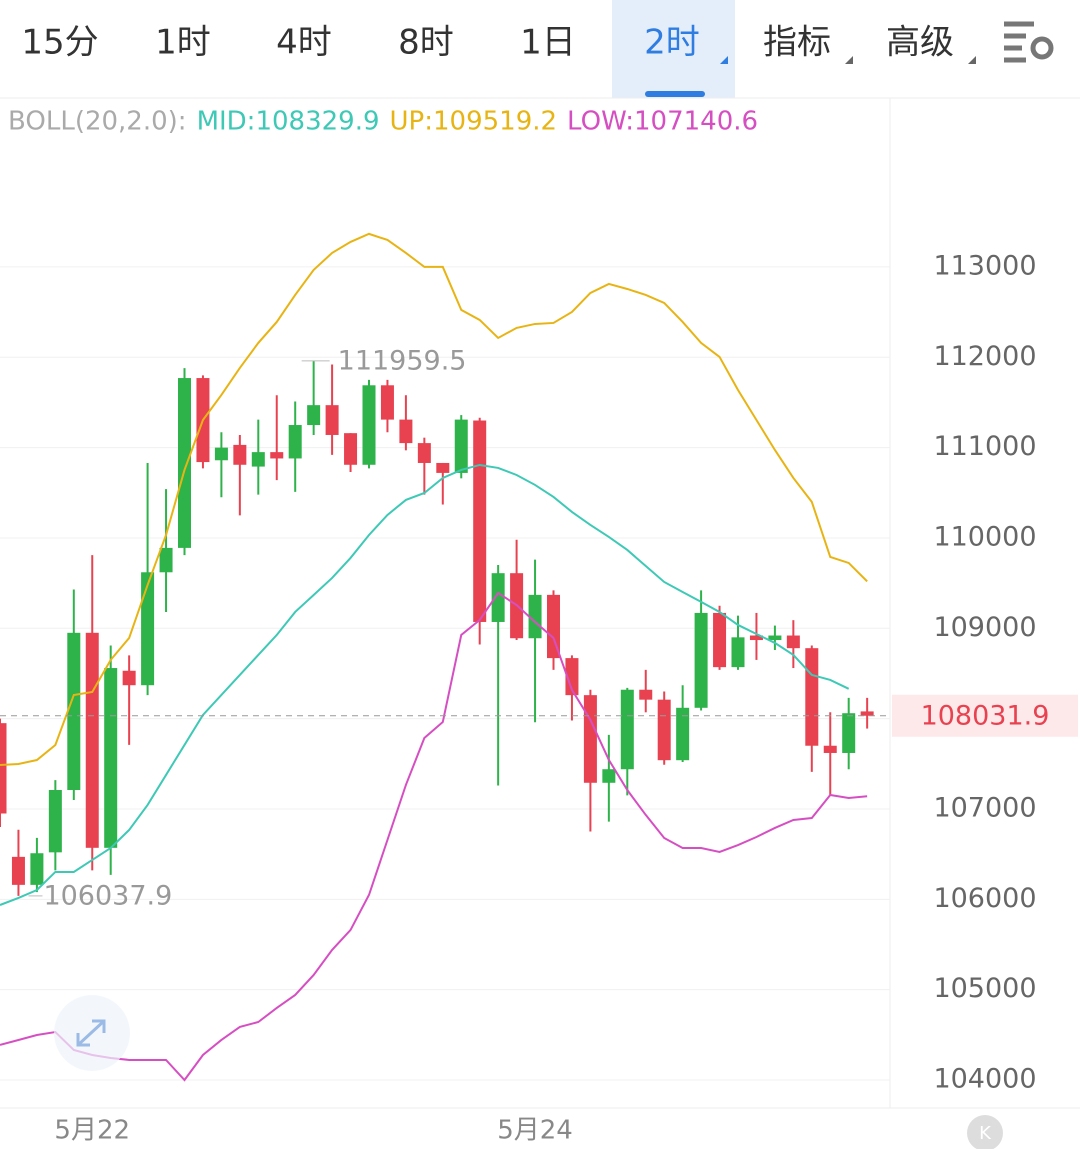  I want to click on tab: 2时, so click(672, 43).